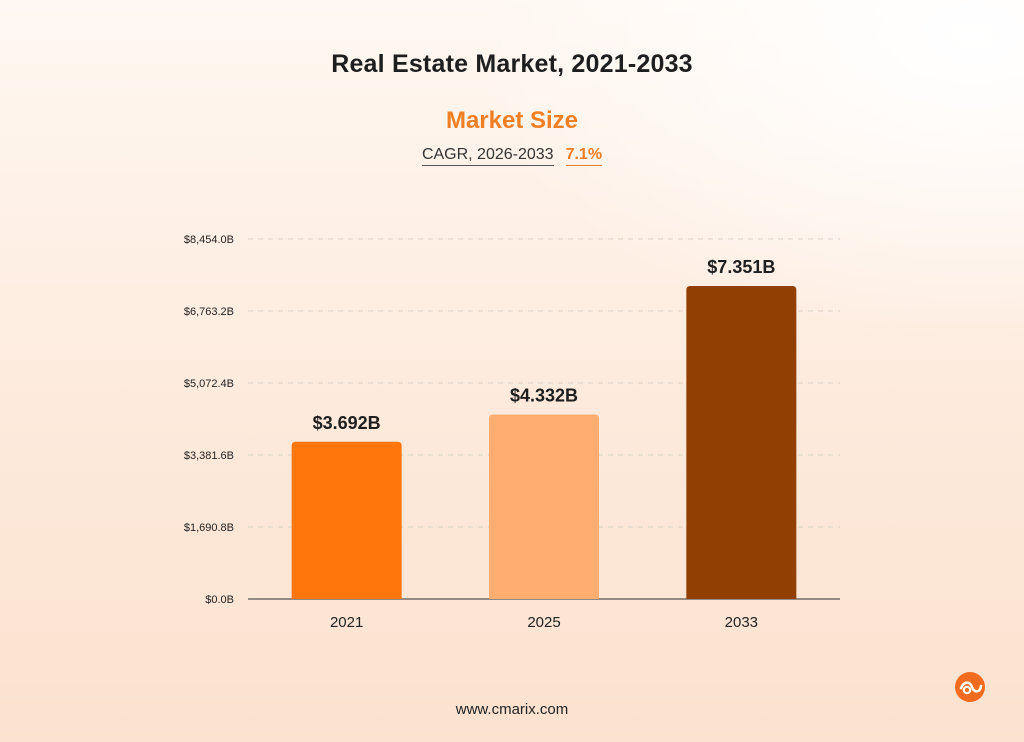 This screenshot has height=742, width=1024. I want to click on y-tick-label: $1,690.8B, so click(209, 528).